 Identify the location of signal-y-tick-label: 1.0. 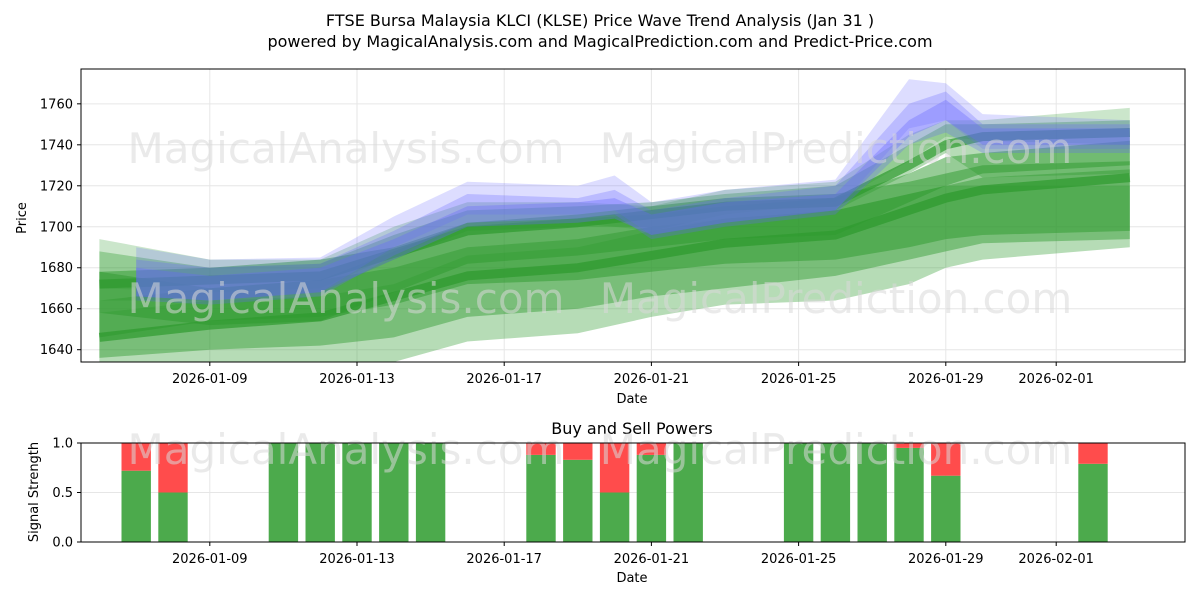
(62, 444).